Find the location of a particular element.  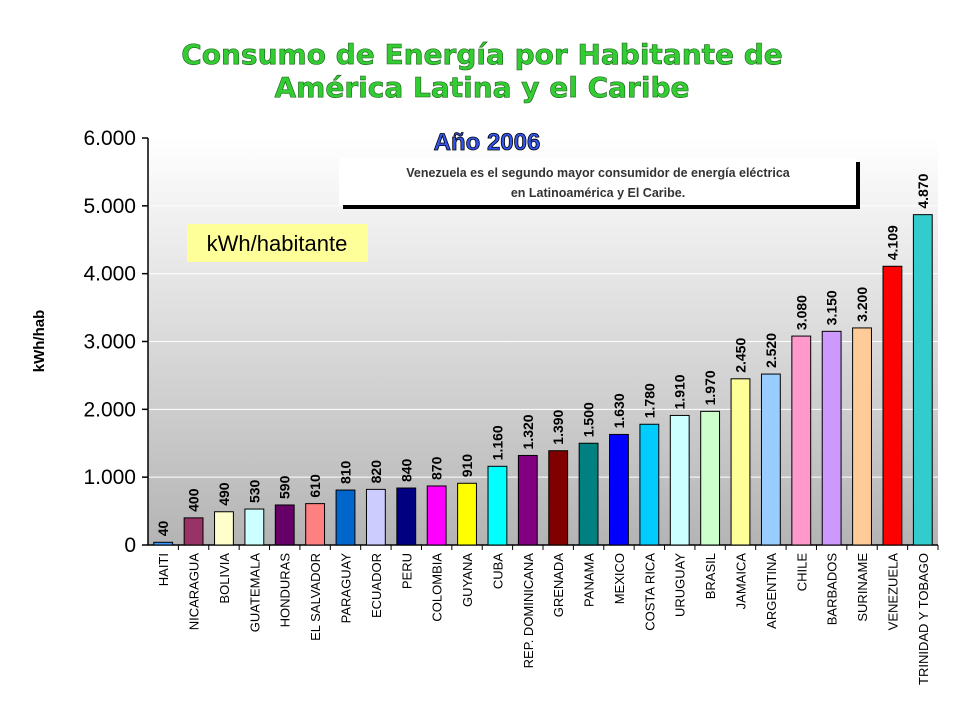

x-tick-label: URUGUAY is located at coordinates (680, 585).